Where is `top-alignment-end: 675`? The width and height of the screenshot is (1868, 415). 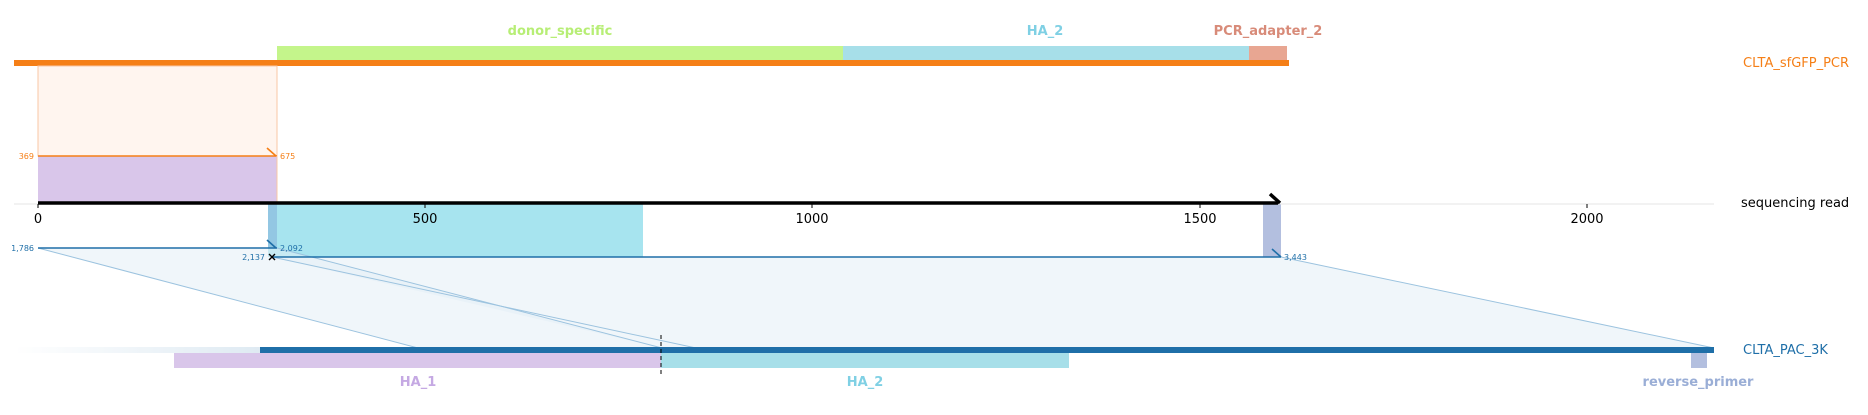 top-alignment-end: 675 is located at coordinates (287, 156).